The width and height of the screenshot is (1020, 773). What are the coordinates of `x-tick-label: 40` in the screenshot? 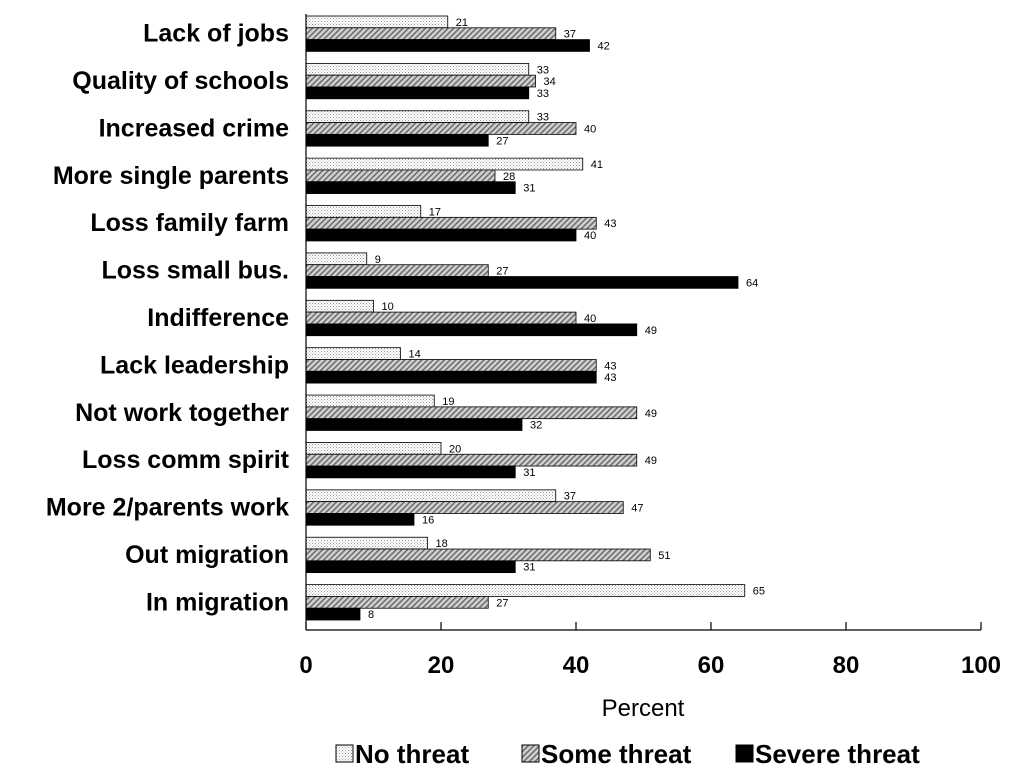 It's located at (576, 665).